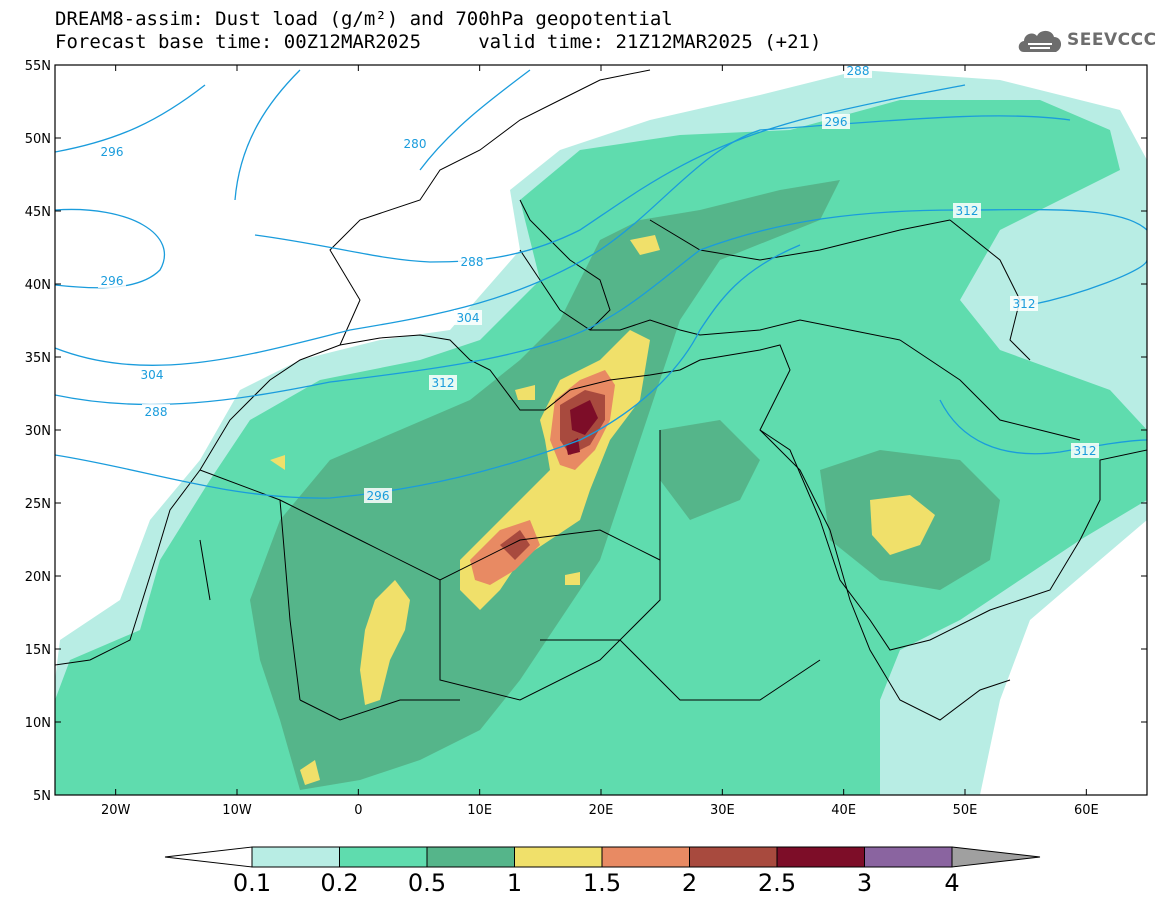 The width and height of the screenshot is (1165, 907). I want to click on cloud-icon, so click(1040, 41).